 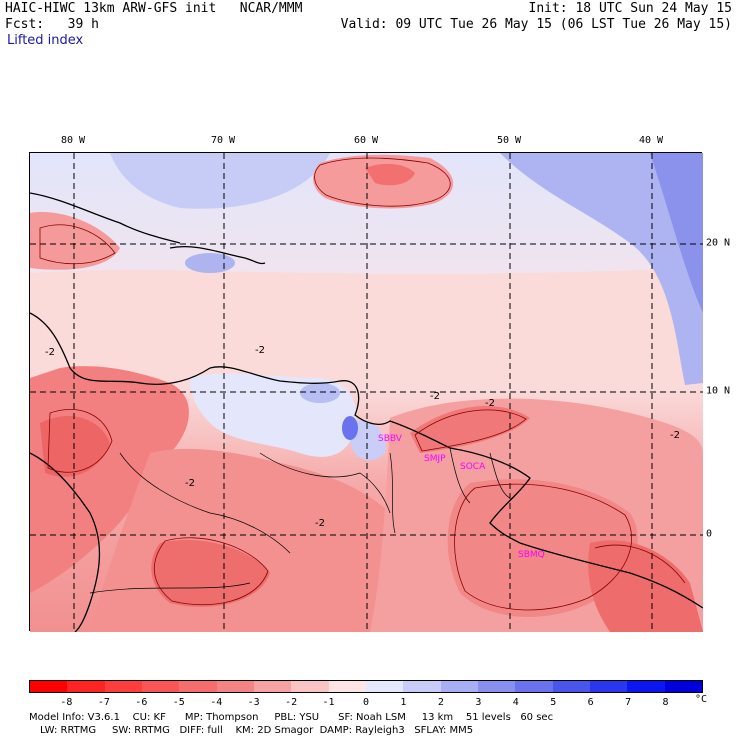 I want to click on lon-label: 70 W, so click(x=223, y=140).